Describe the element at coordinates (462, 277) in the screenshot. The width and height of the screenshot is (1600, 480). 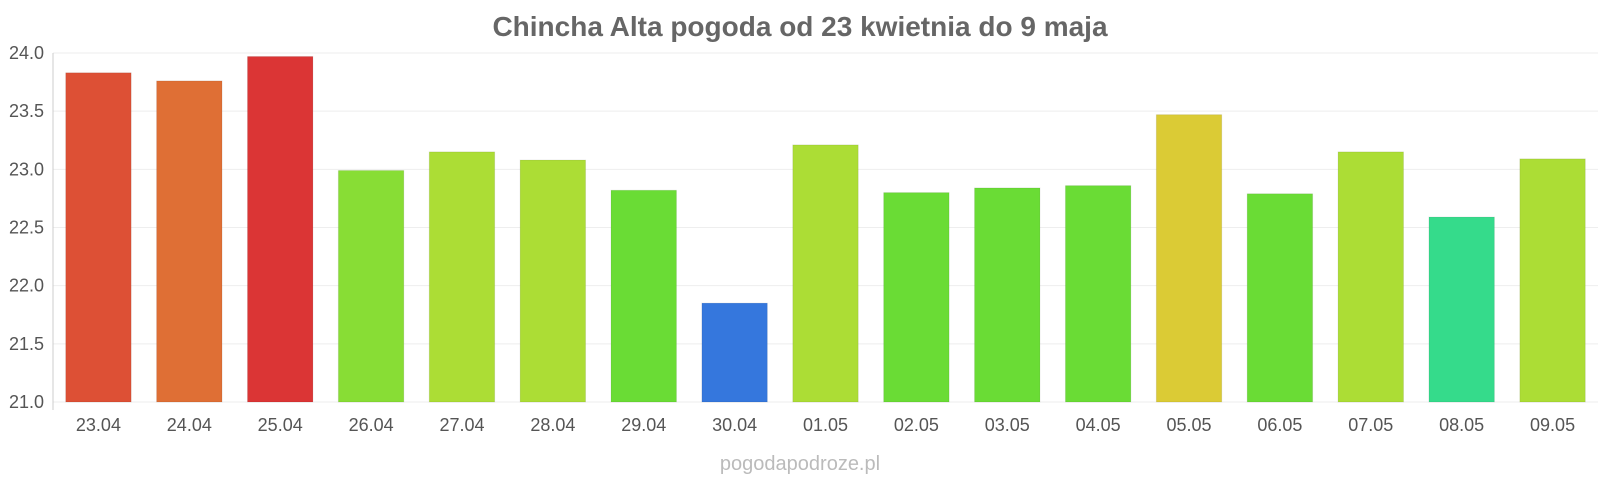
I see `bar-27.04` at that location.